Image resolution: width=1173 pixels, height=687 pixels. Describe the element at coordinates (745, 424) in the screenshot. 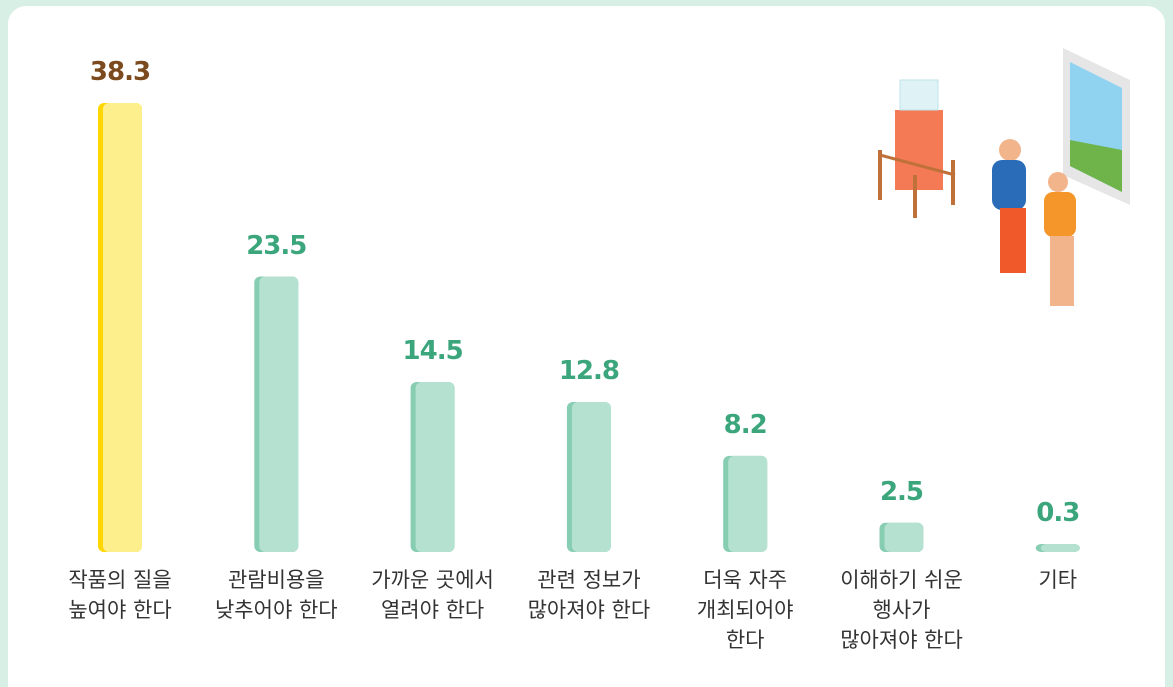

I see `value-label: 8.2` at that location.